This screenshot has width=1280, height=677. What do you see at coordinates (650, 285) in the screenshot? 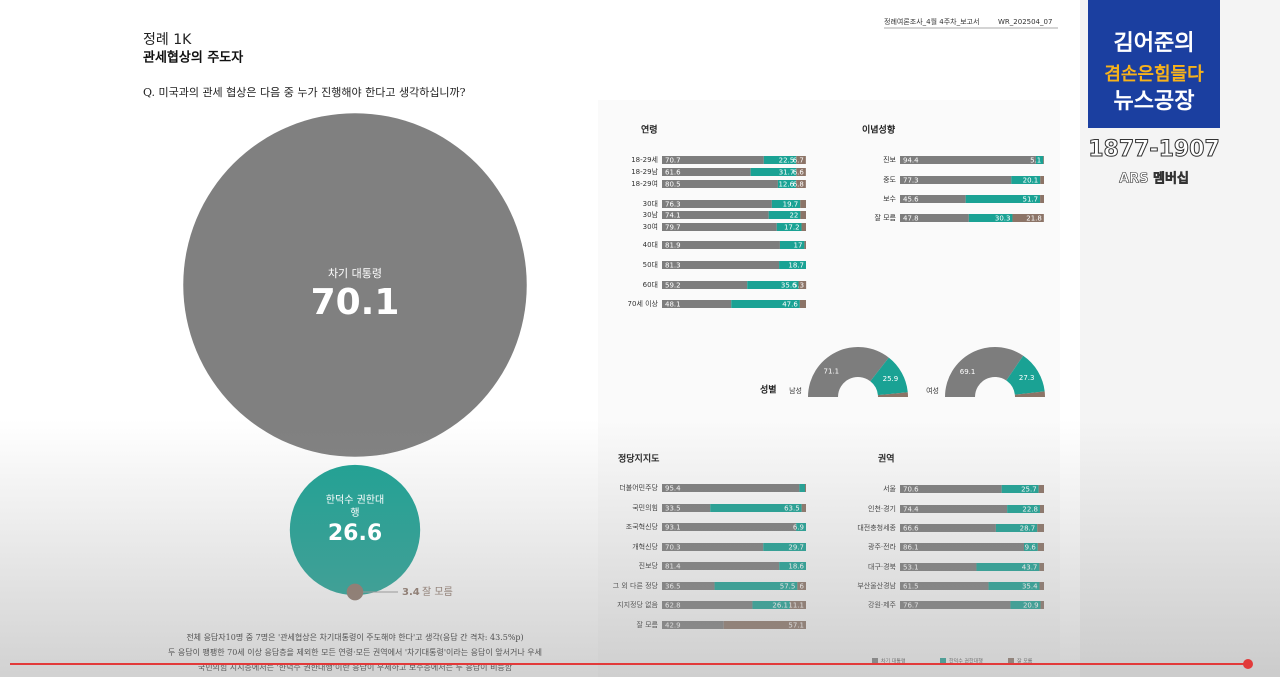
I see `category-label: 60대` at bounding box center [650, 285].